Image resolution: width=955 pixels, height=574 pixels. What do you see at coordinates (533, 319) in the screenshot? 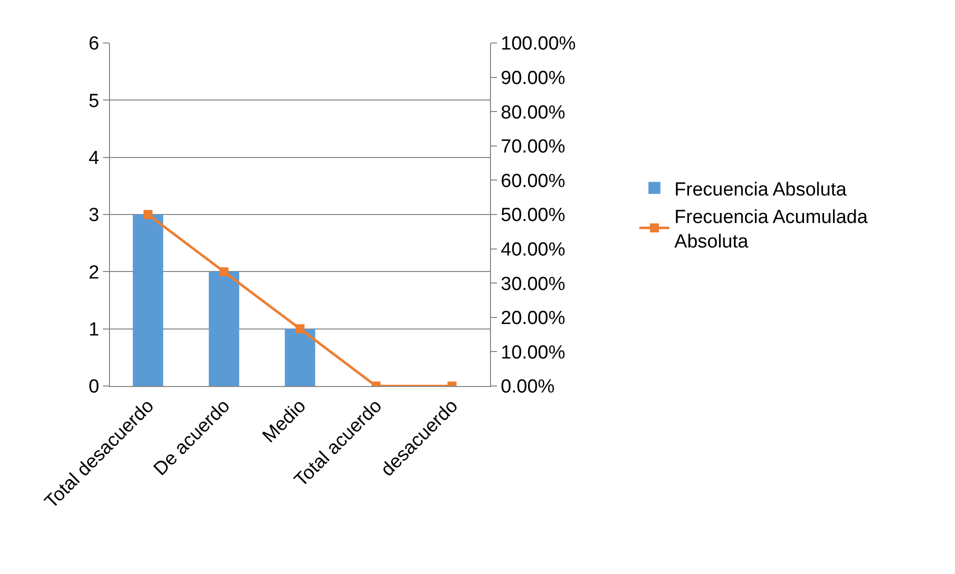
I see `y2-tick-label: 20.00%` at bounding box center [533, 319].